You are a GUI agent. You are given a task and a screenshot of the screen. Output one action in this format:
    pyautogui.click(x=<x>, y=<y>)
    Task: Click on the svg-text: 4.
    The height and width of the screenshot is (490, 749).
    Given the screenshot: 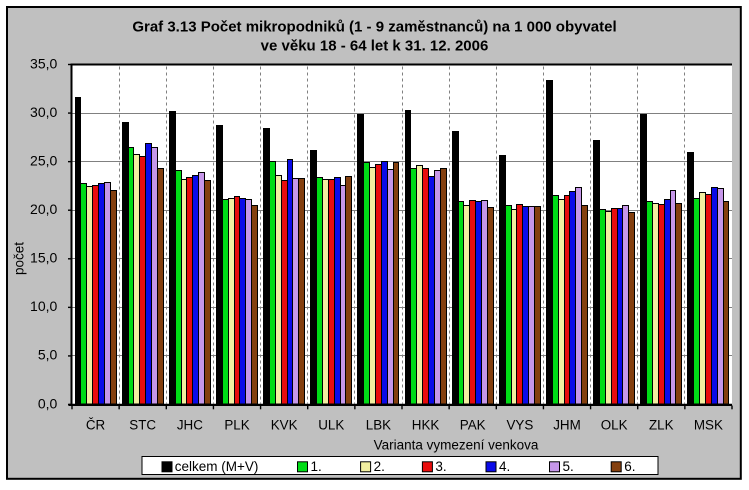 What is the action you would take?
    pyautogui.click(x=504, y=466)
    